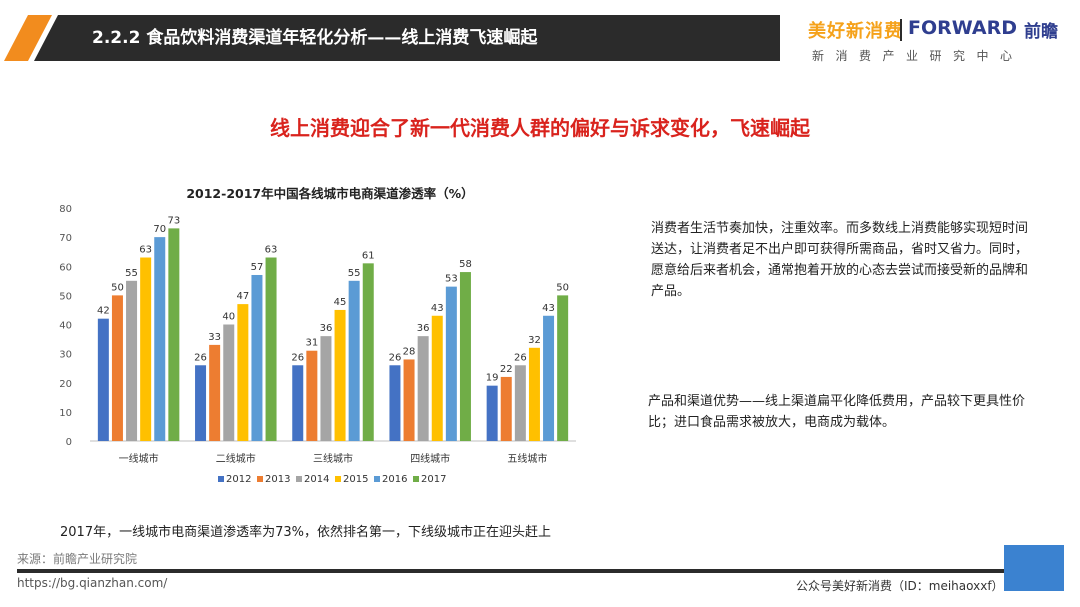 This screenshot has width=1080, height=607. I want to click on category-label: 三线城市, so click(333, 458).